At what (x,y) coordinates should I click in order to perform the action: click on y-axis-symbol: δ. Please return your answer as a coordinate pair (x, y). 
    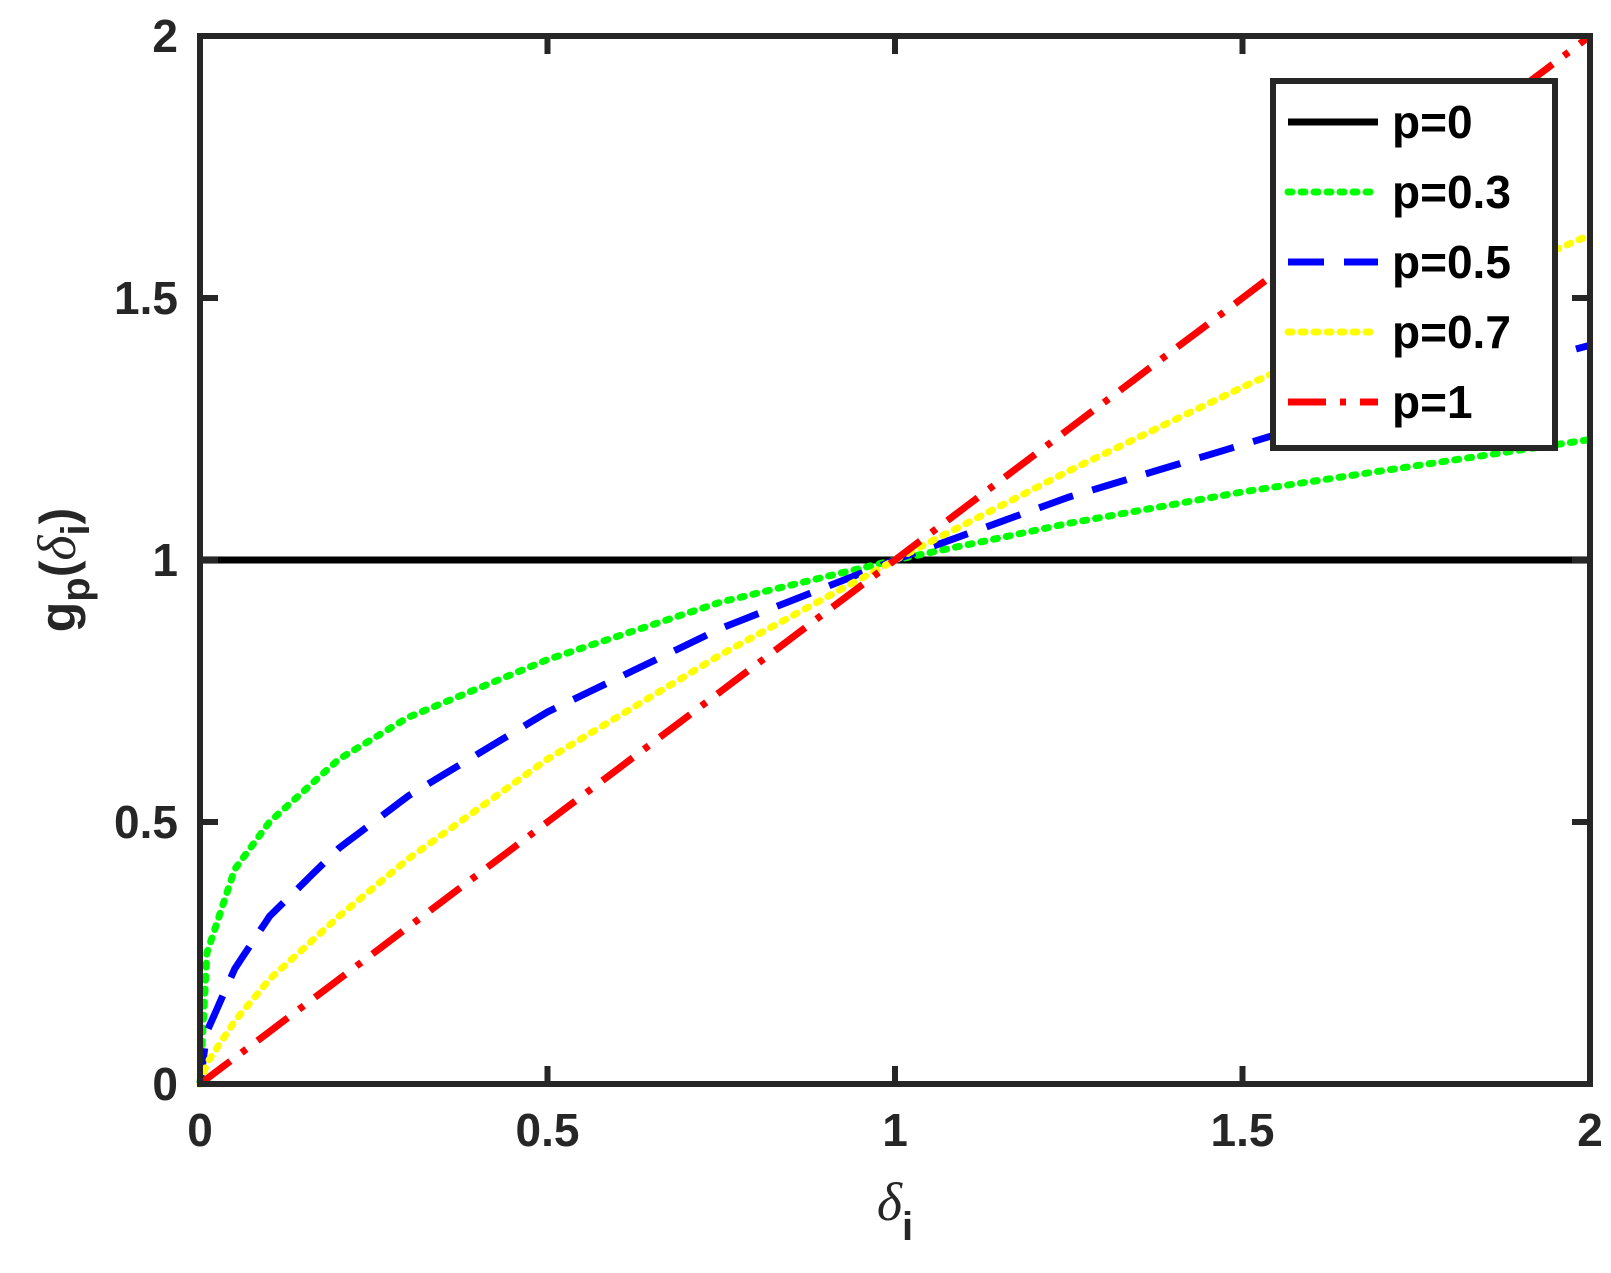
    Looking at the image, I should click on (57, 548).